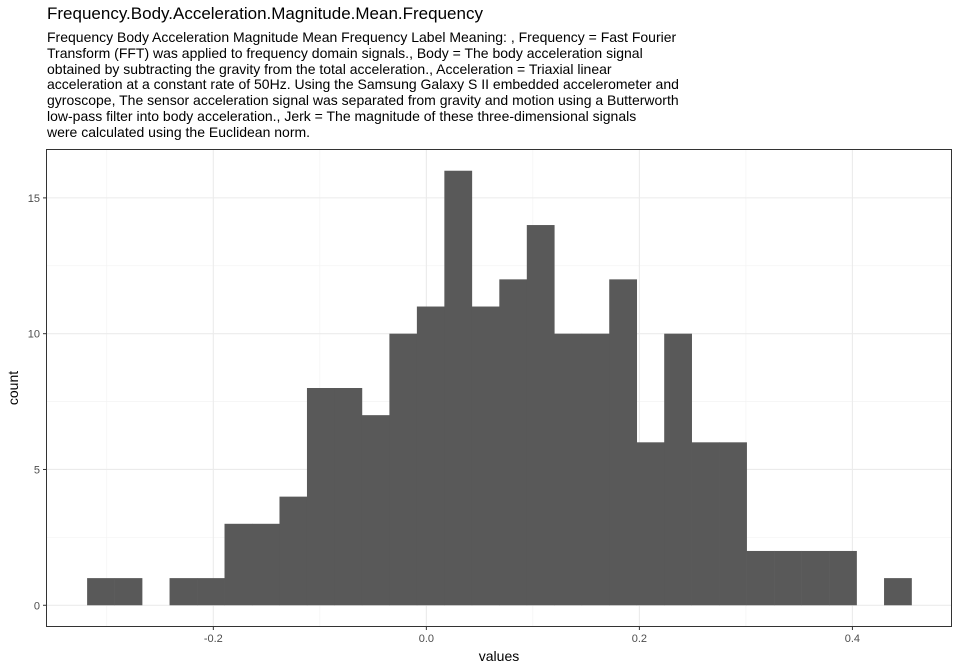 The width and height of the screenshot is (960, 672). I want to click on y-axis-title: count, so click(13, 388).